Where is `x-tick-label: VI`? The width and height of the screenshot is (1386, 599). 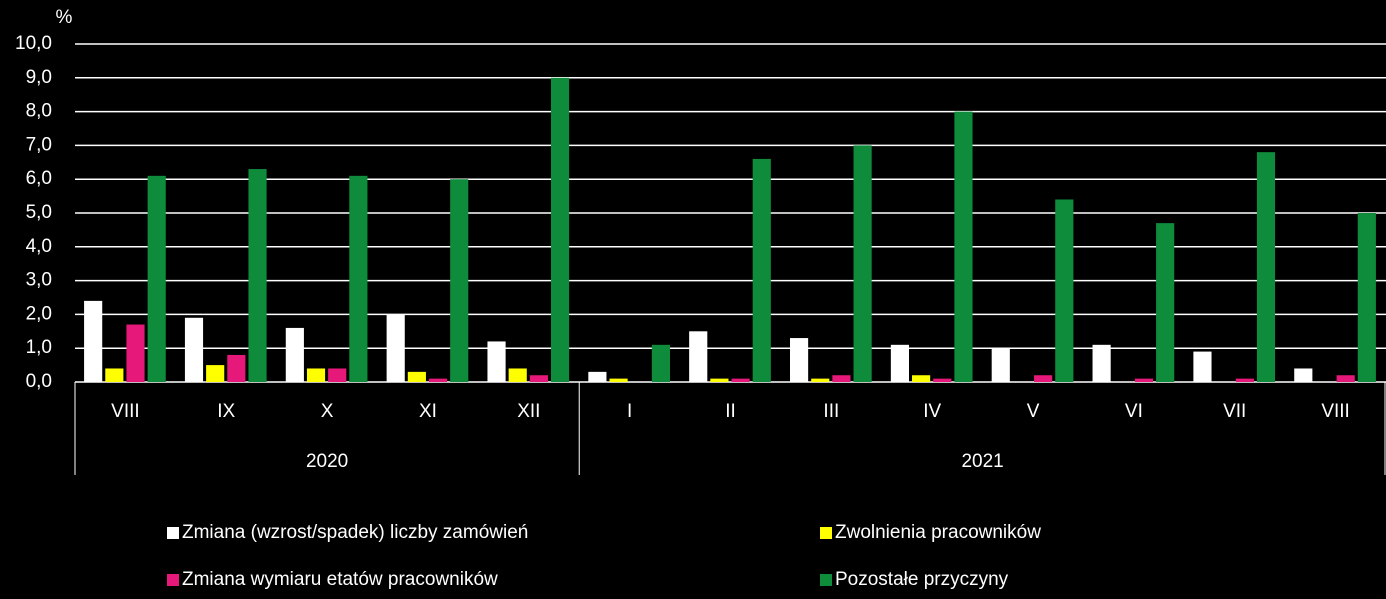 x-tick-label: VI is located at coordinates (1134, 411).